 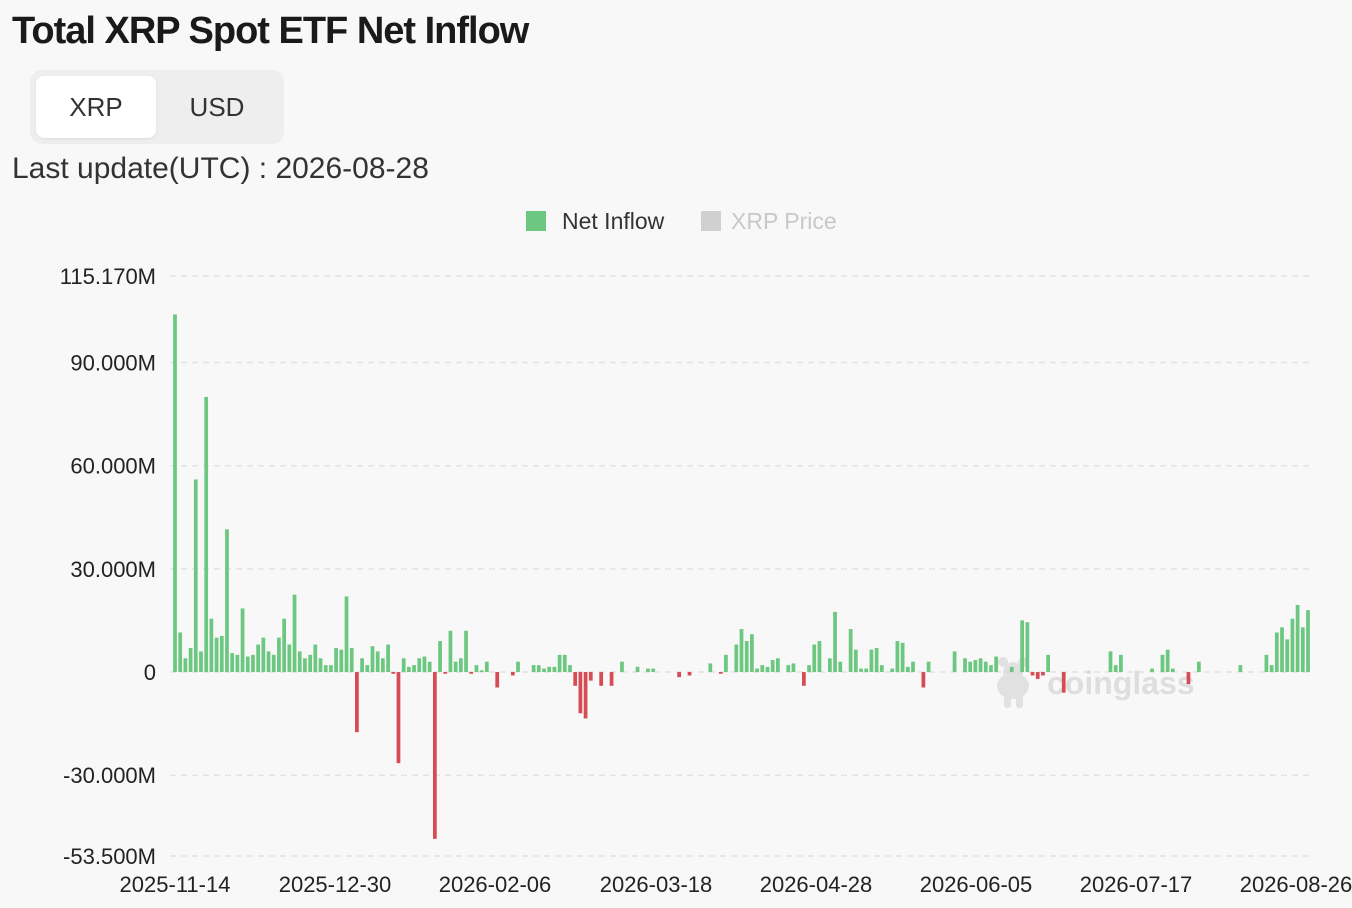 What do you see at coordinates (784, 221) in the screenshot?
I see `legend-xrp-price-label: XRP Price` at bounding box center [784, 221].